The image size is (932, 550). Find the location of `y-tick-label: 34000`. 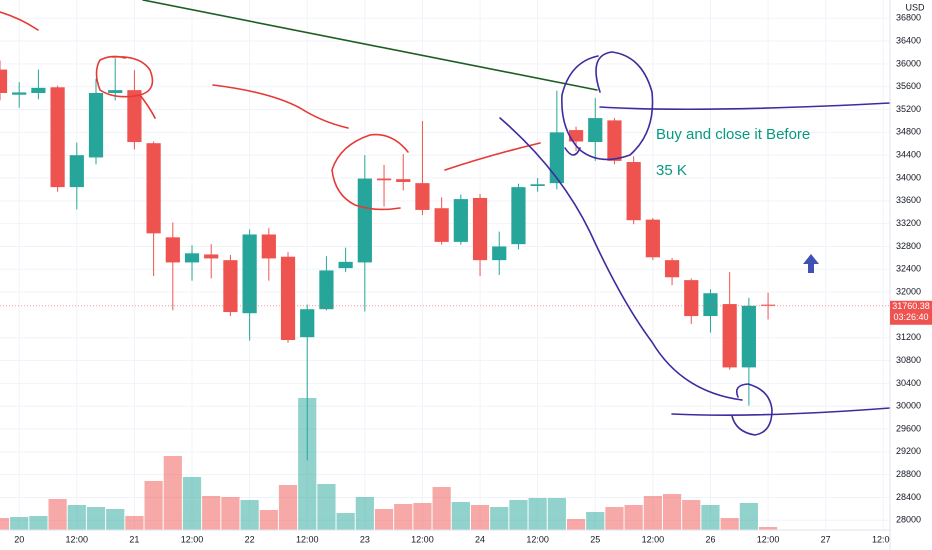

y-tick-label: 34000 is located at coordinates (908, 177).